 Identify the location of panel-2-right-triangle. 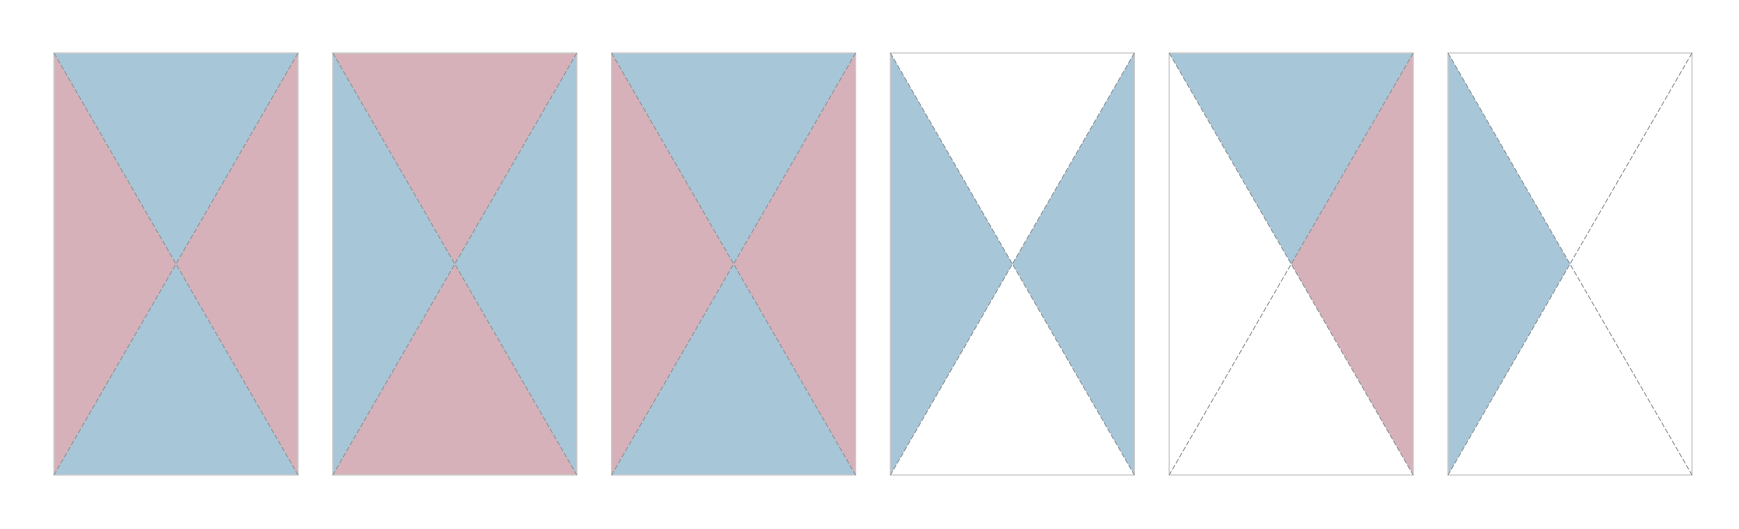
(515, 264).